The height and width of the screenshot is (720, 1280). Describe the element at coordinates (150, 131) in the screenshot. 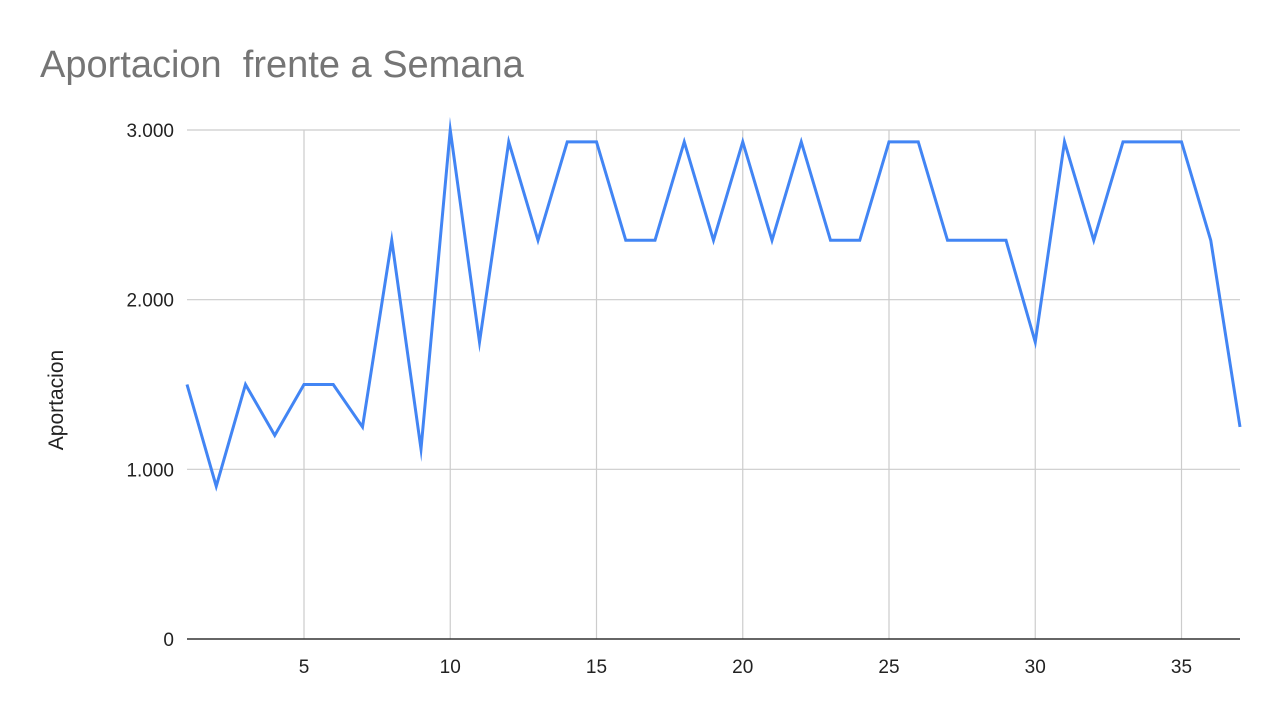

I see `y-tick-label: 3.000` at that location.